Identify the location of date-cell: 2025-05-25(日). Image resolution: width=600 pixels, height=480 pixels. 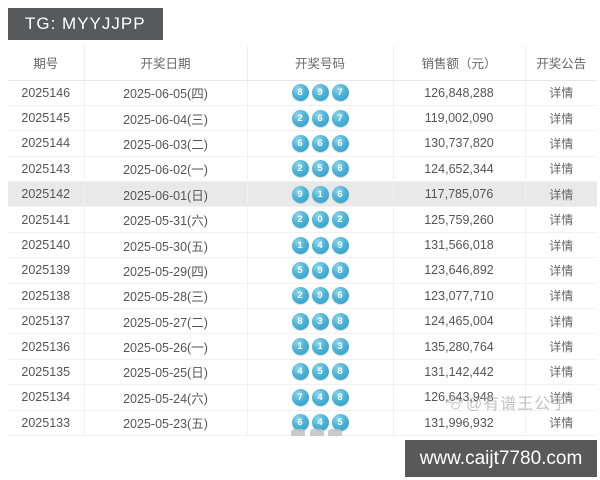
(165, 372).